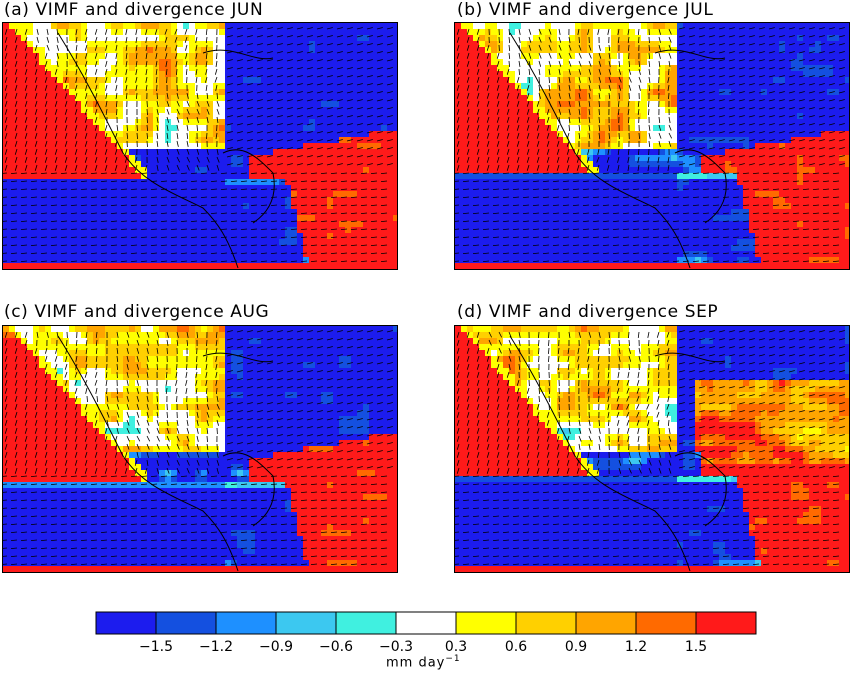 This screenshot has height=680, width=850. I want to click on colorbar-tick-label: 1.2, so click(636, 647).